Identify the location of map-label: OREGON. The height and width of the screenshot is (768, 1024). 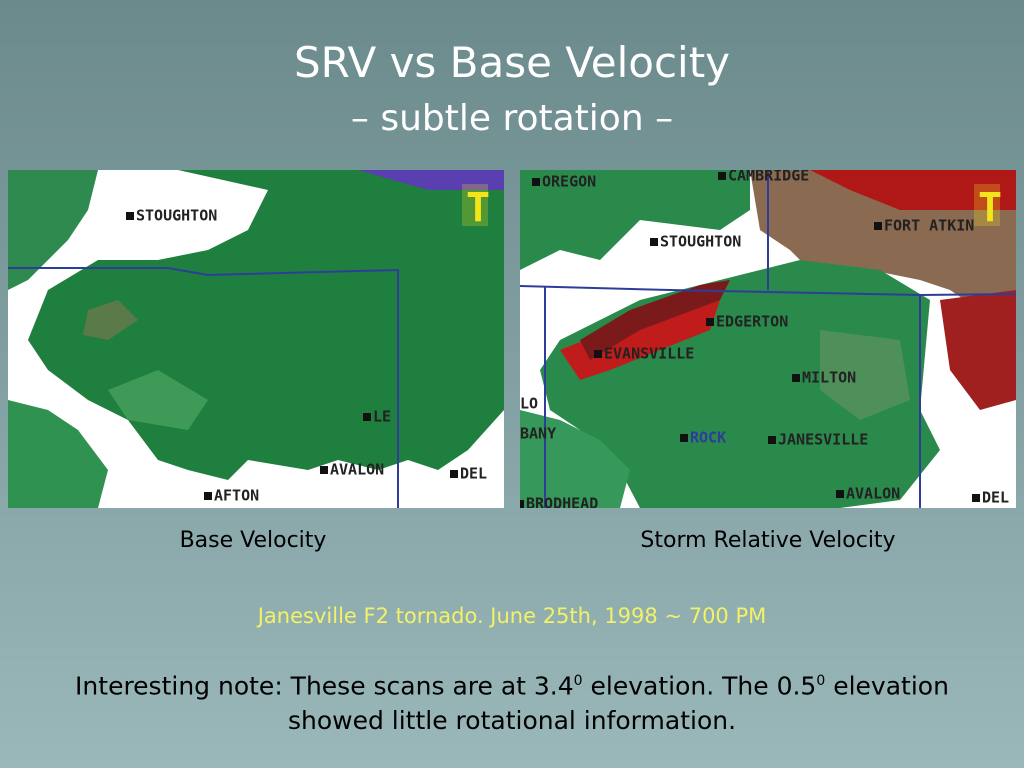
(569, 182).